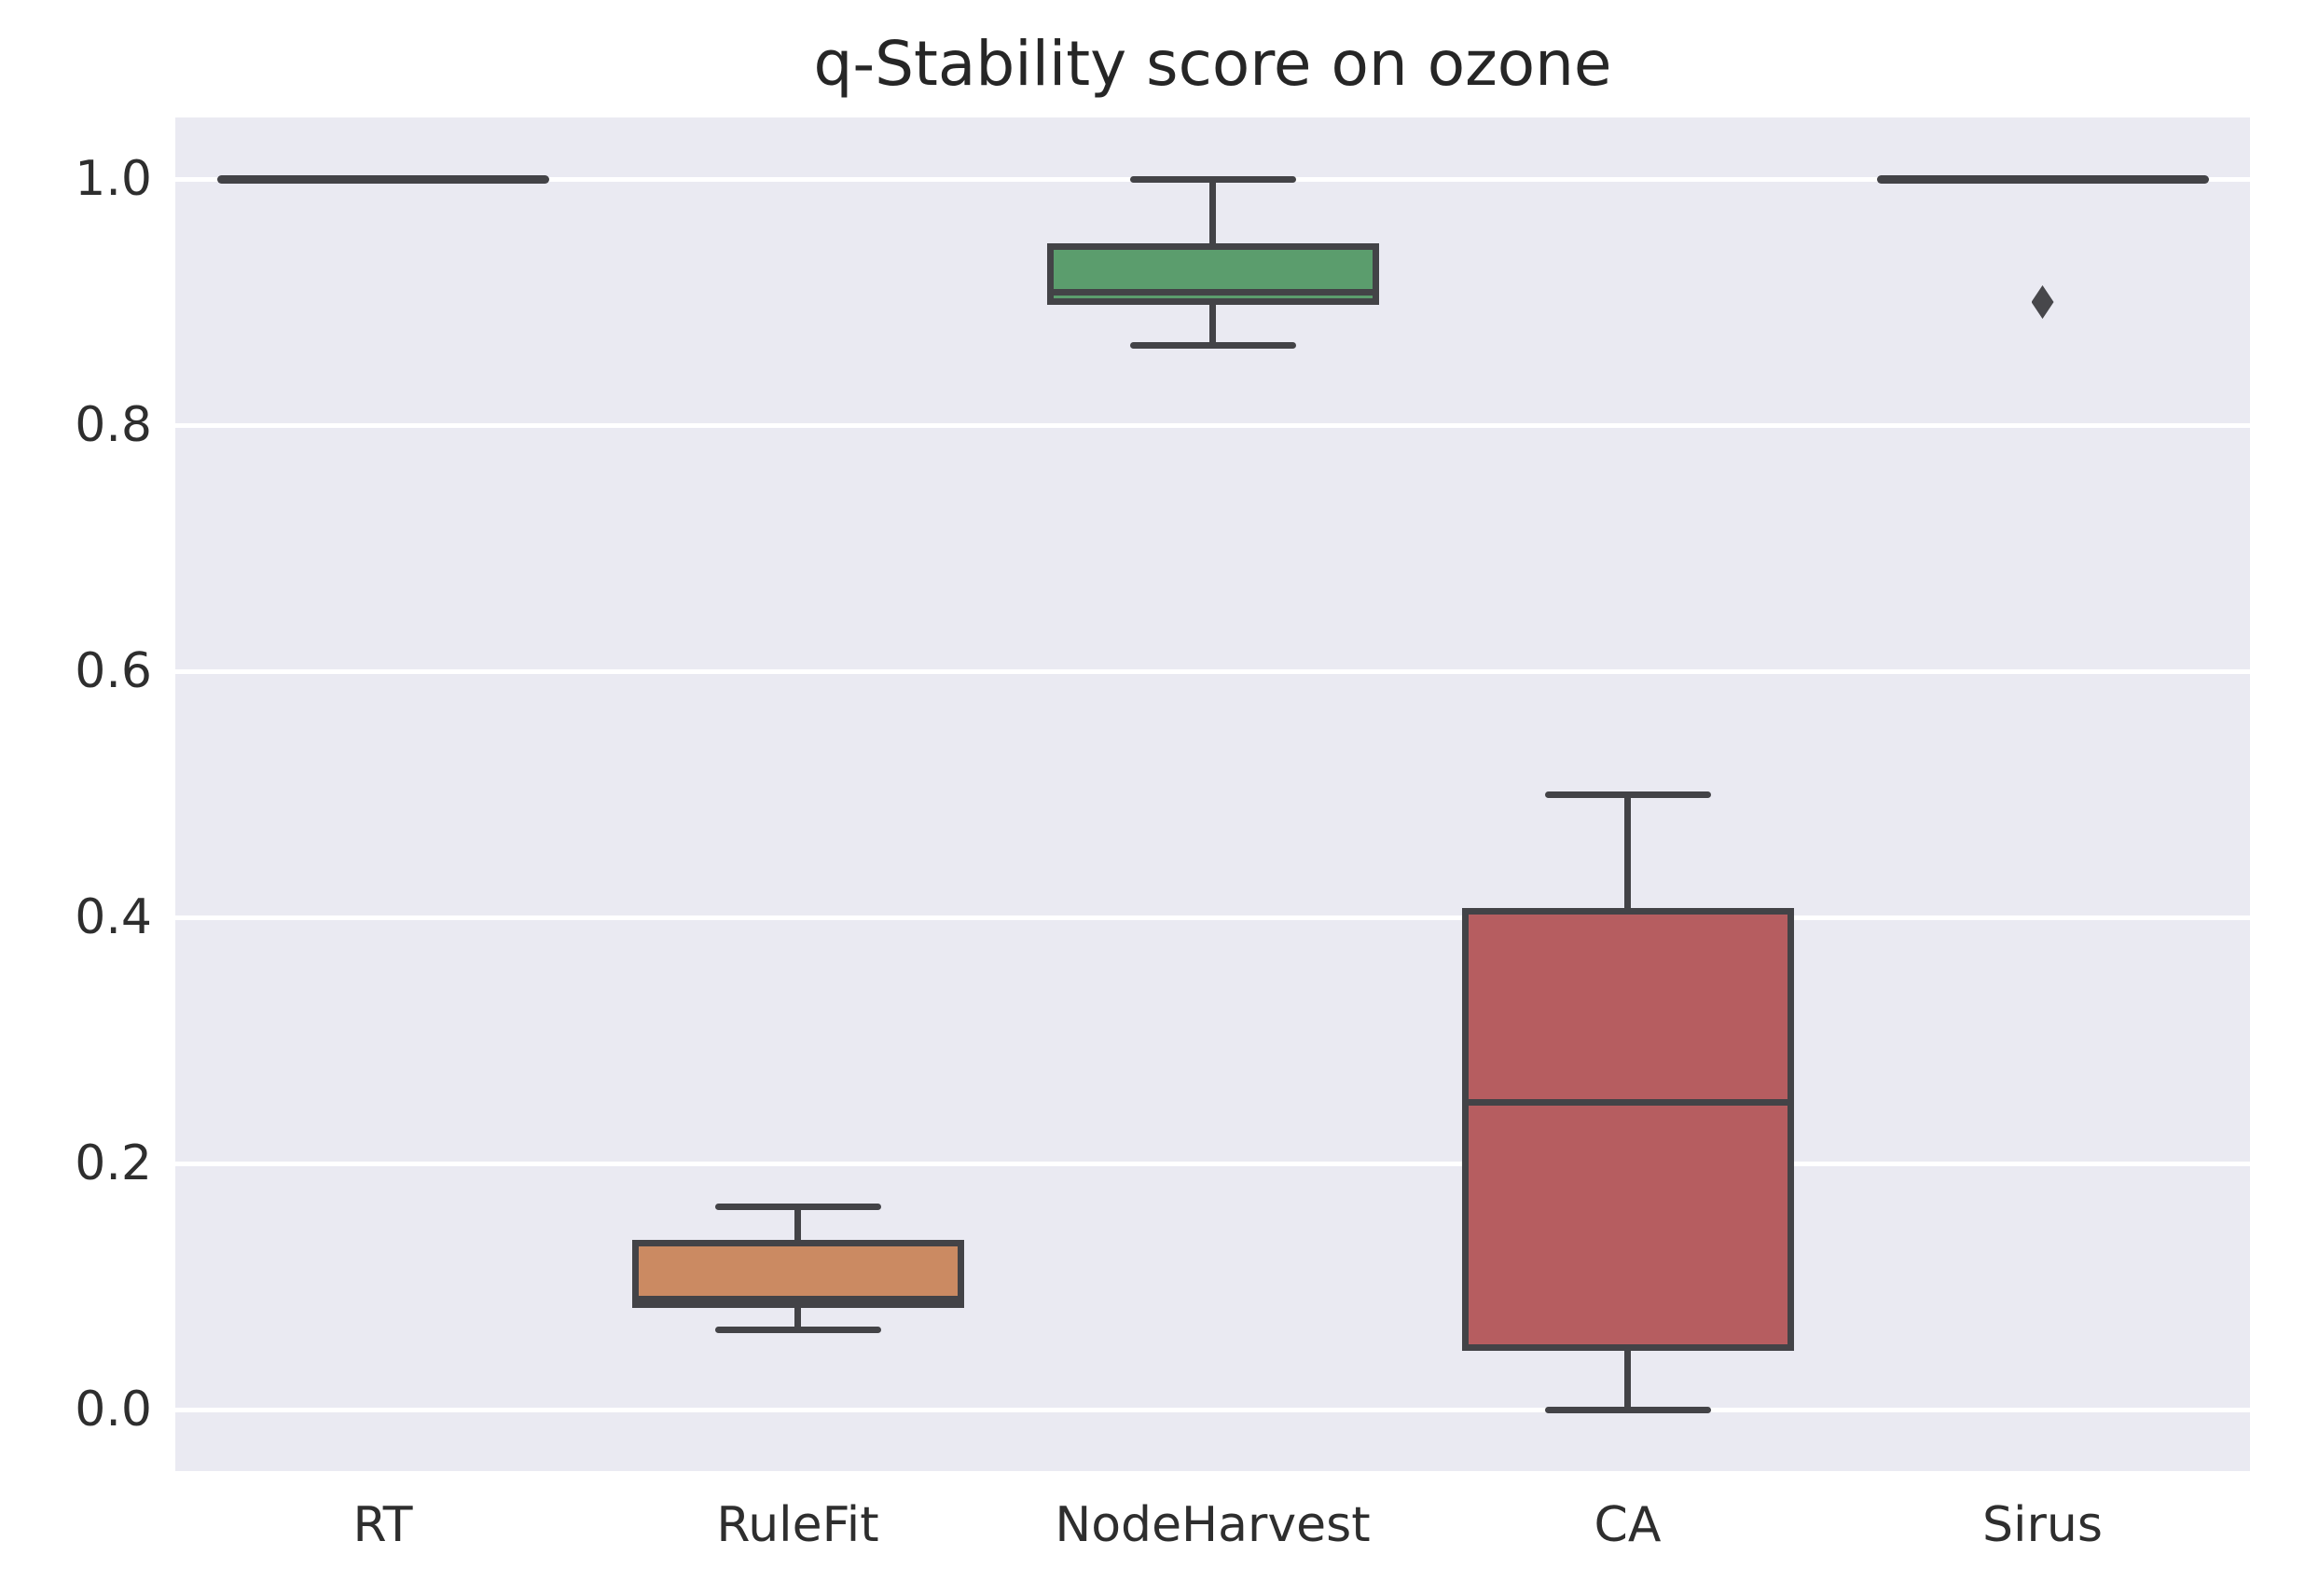  What do you see at coordinates (113, 671) in the screenshot?
I see `y-tick-label: 0.6` at bounding box center [113, 671].